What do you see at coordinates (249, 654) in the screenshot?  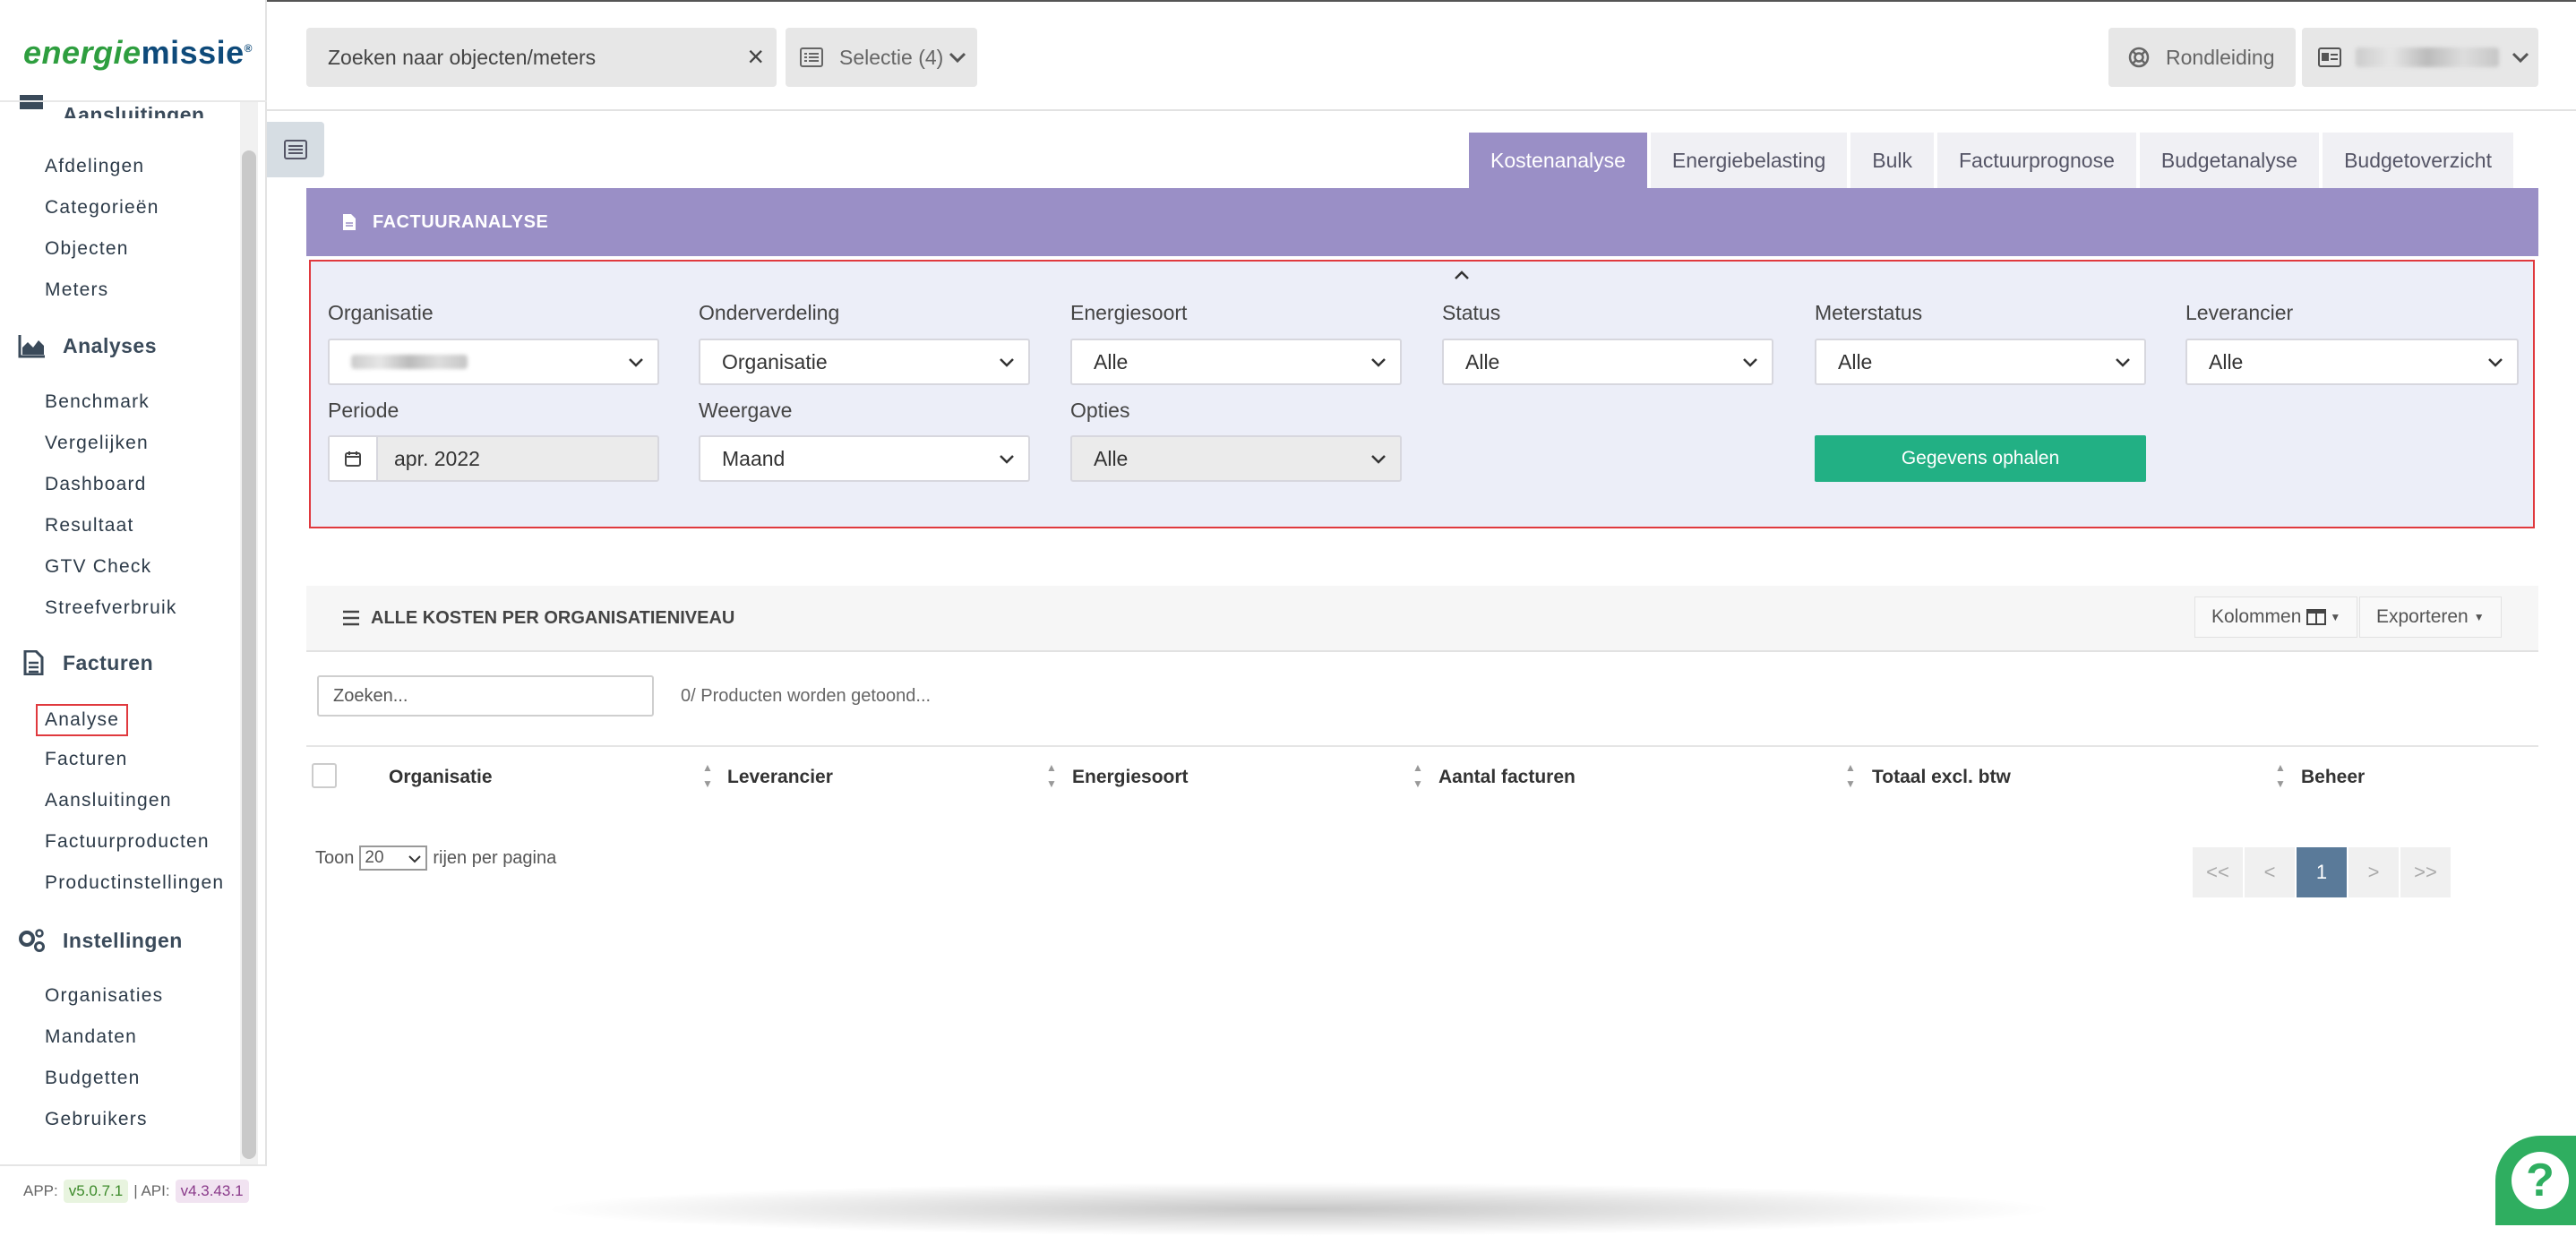 I see `sidebar-scrollbar` at bounding box center [249, 654].